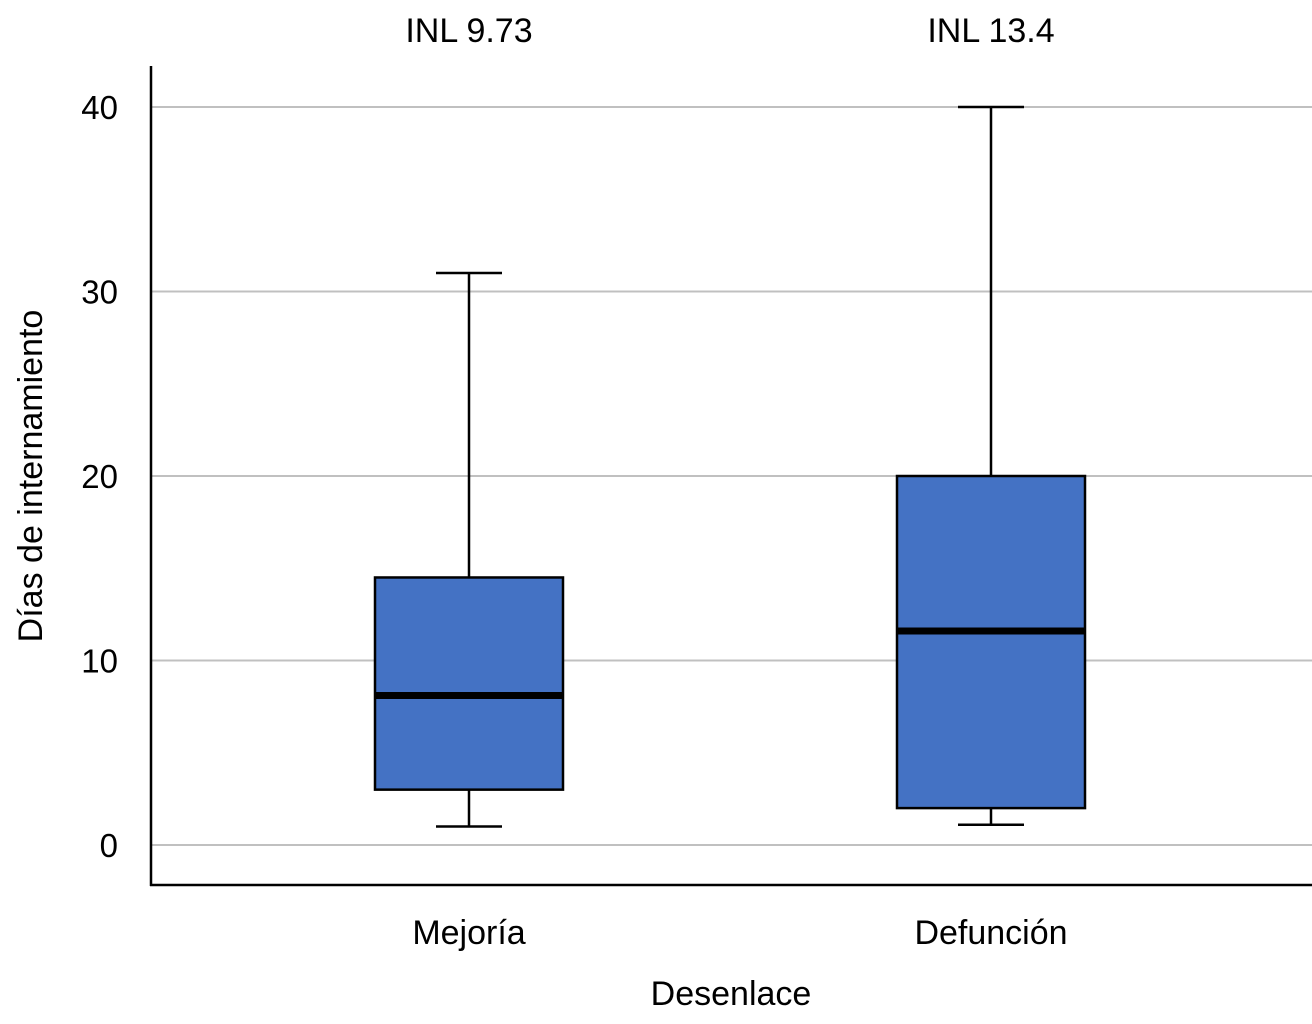 This screenshot has height=1024, width=1312. I want to click on y-tick-labels: 0 10 20 30 40, so click(99, 476).